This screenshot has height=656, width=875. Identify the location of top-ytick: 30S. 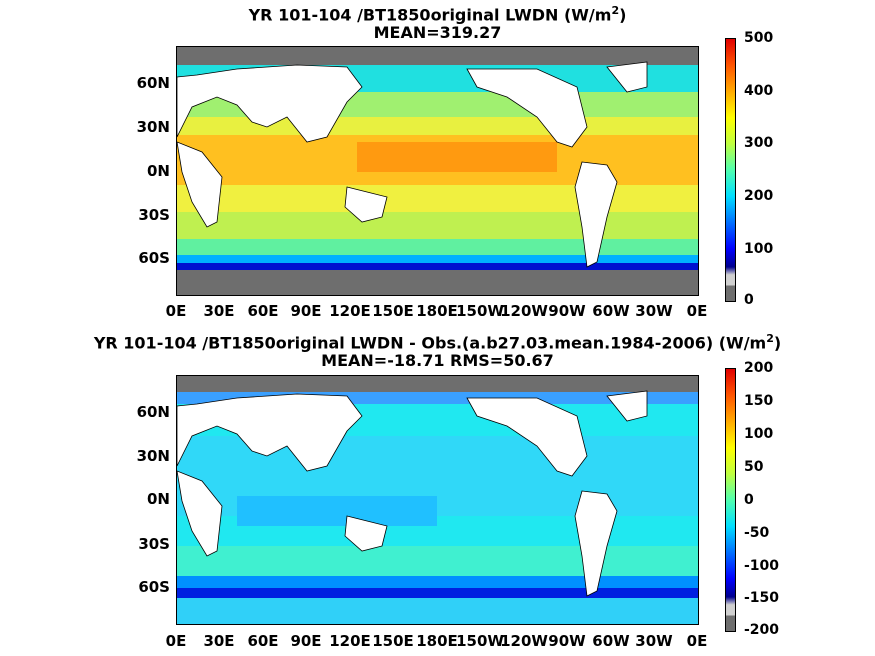
(154, 215).